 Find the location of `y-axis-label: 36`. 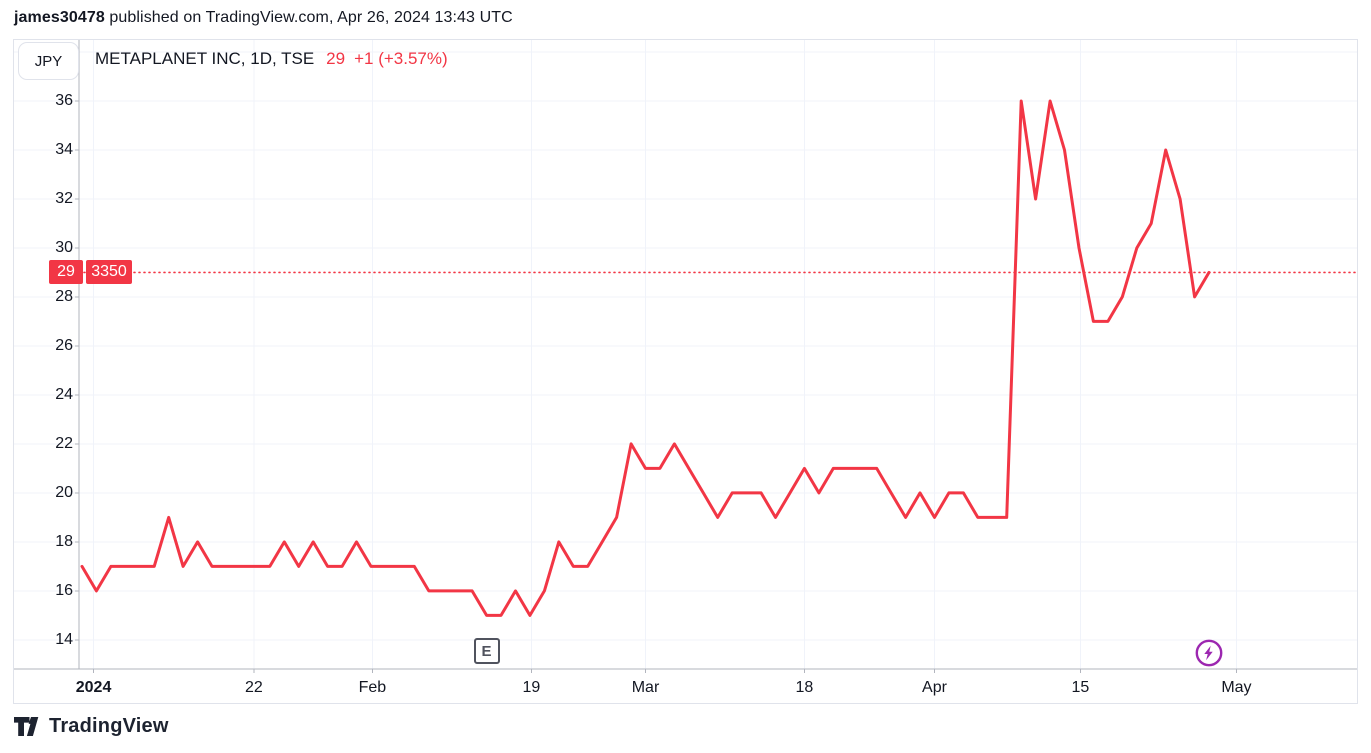

y-axis-label: 36 is located at coordinates (64, 100).